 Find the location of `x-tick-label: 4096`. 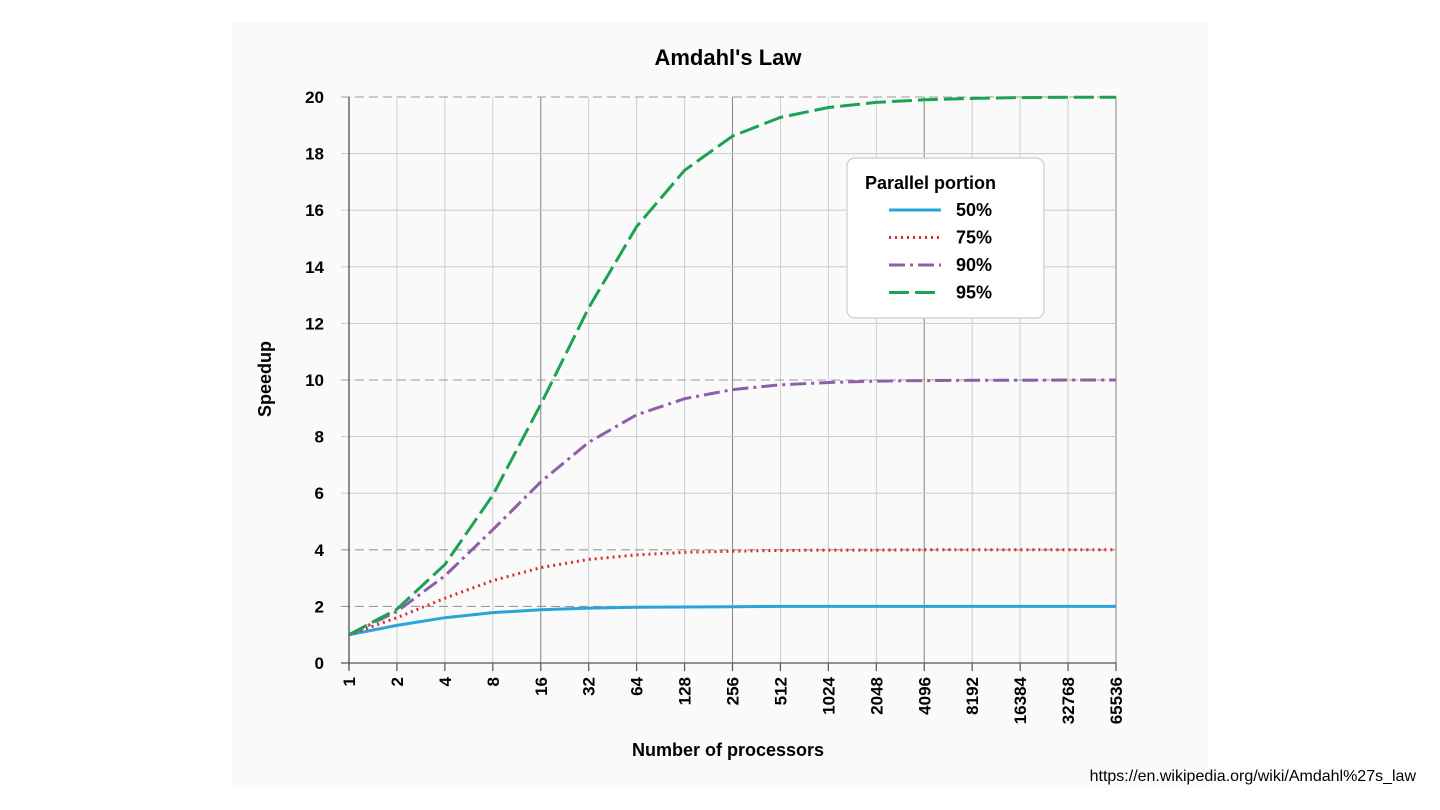

x-tick-label: 4096 is located at coordinates (924, 696).